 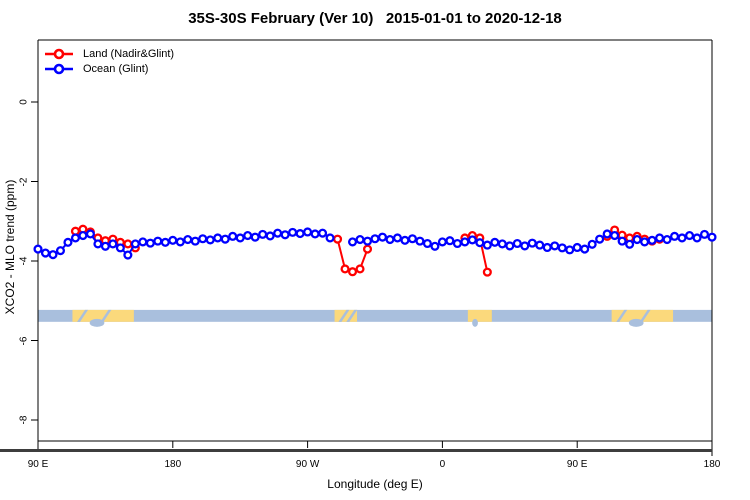 I want to click on world-map-strip-land-australia-repeat, so click(x=642, y=315).